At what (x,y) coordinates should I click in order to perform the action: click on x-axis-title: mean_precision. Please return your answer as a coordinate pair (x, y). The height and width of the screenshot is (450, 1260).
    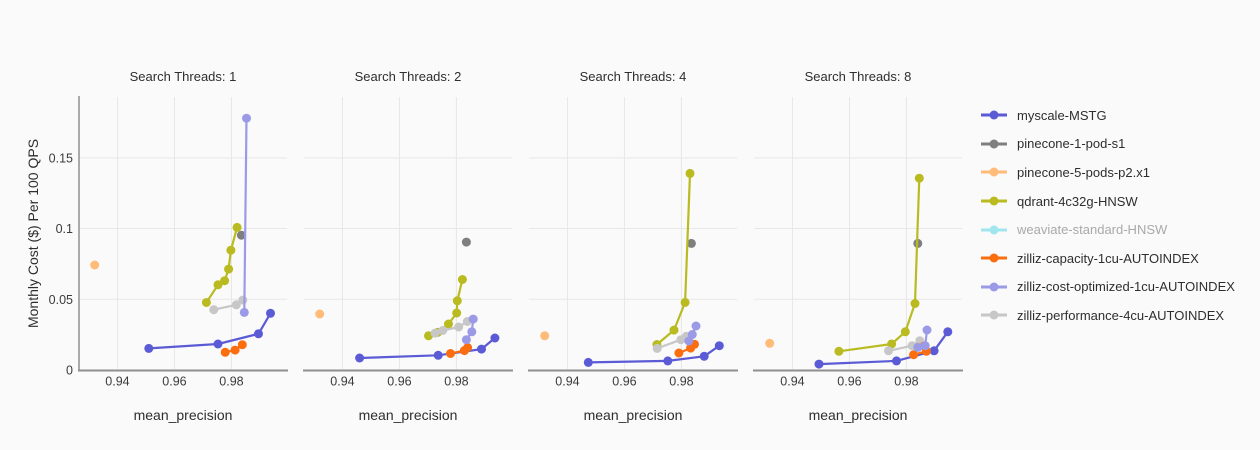
    Looking at the image, I should click on (183, 415).